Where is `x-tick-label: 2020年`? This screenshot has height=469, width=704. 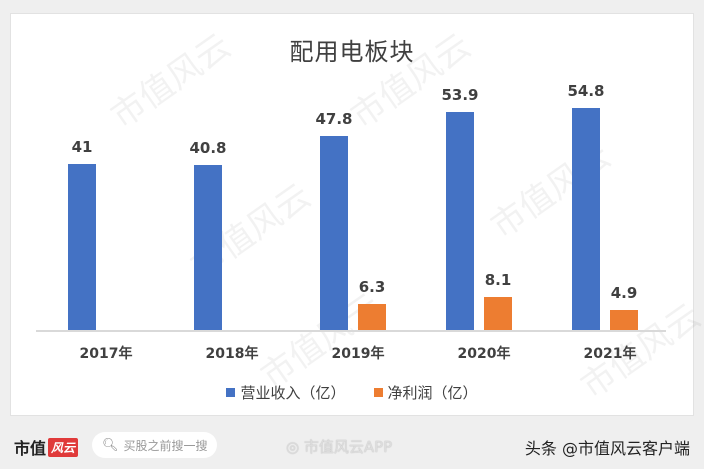 x-tick-label: 2020年 is located at coordinates (484, 354).